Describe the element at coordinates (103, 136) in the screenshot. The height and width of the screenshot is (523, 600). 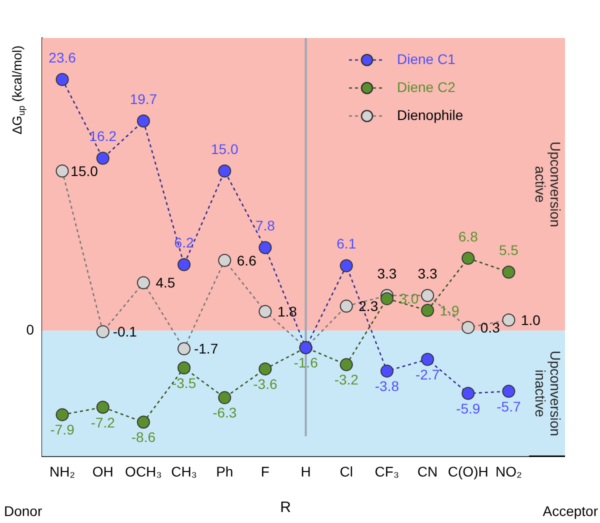
I see `data-label: 16.2` at that location.